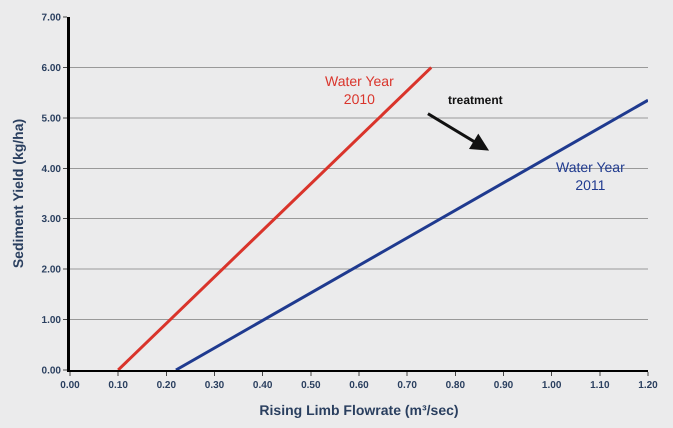 The image size is (673, 428). I want to click on x-tick-label: 0.80, so click(456, 385).